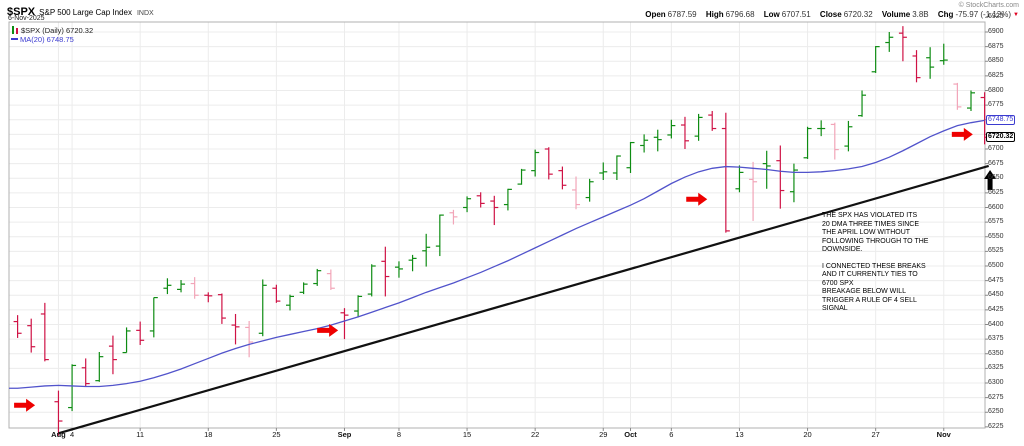 The width and height of the screenshot is (1024, 446). I want to click on x-axis-label-11: 11, so click(140, 434).